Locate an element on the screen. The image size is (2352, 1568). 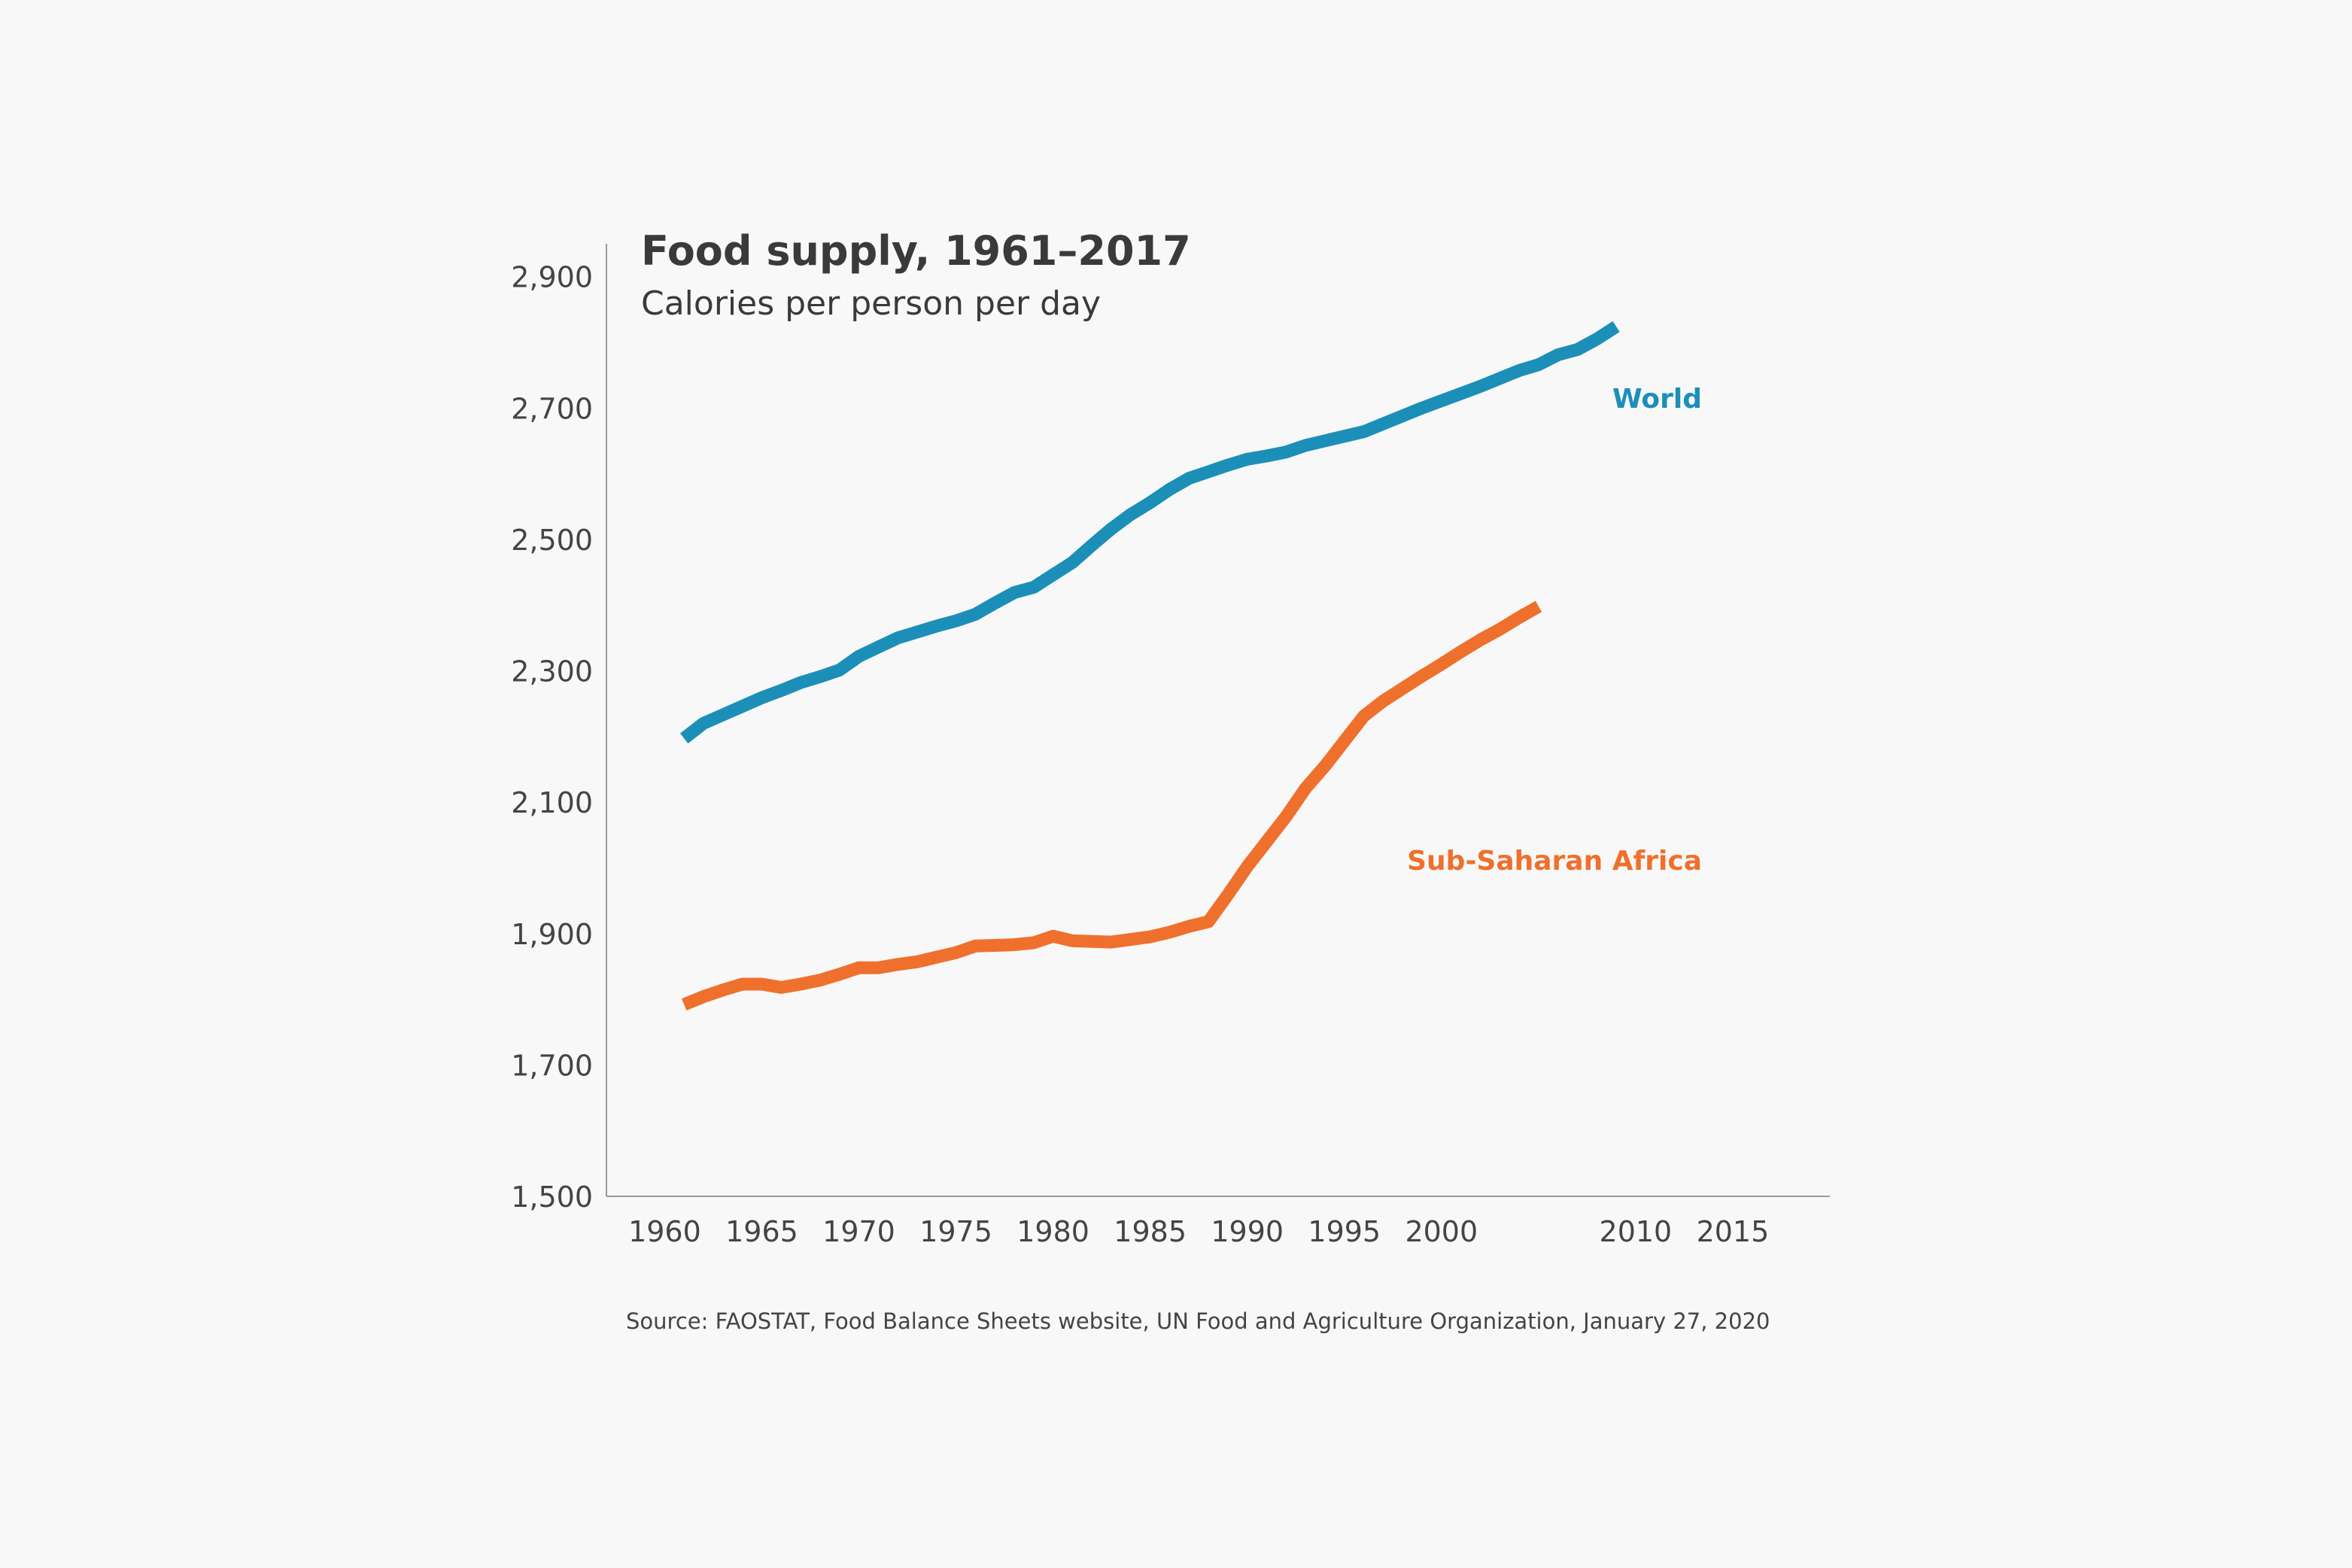
chart-subtitle: Calories per person per day is located at coordinates (871, 303).